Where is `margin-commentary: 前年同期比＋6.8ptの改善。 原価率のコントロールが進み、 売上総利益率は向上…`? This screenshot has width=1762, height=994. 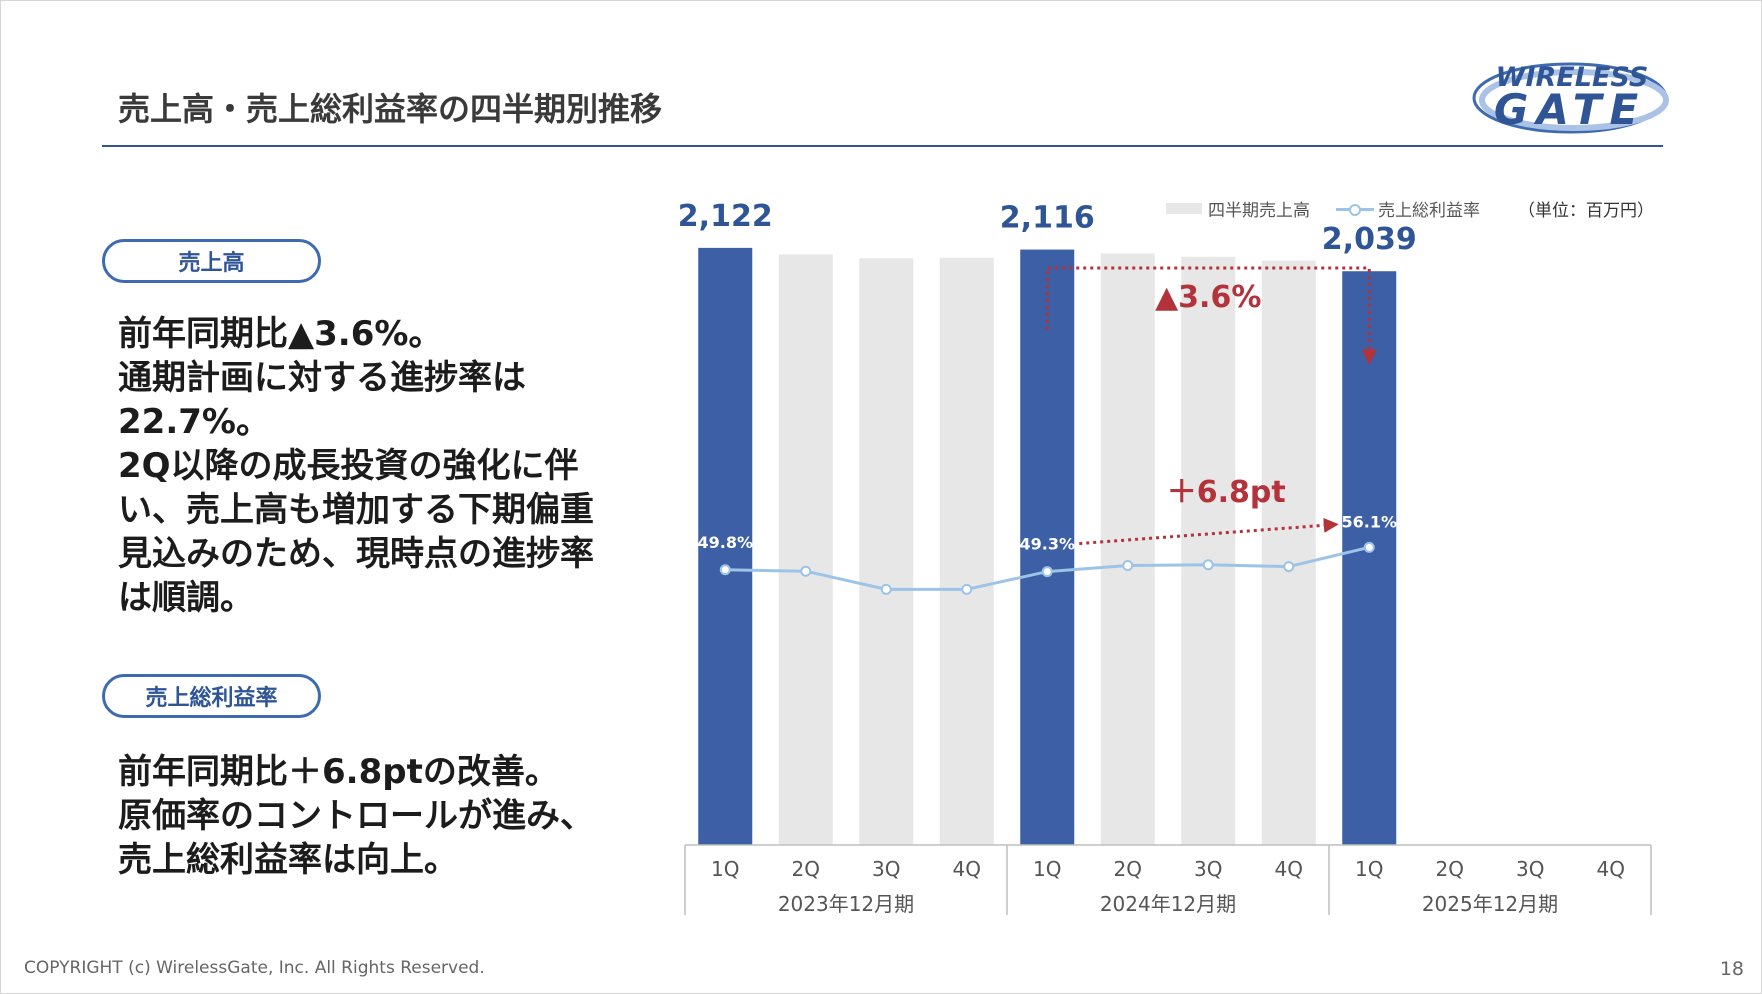
margin-commentary: 前年同期比＋6.8ptの改善。 原価率のコントロールが進み、 売上総利益率は向上… is located at coordinates (356, 816).